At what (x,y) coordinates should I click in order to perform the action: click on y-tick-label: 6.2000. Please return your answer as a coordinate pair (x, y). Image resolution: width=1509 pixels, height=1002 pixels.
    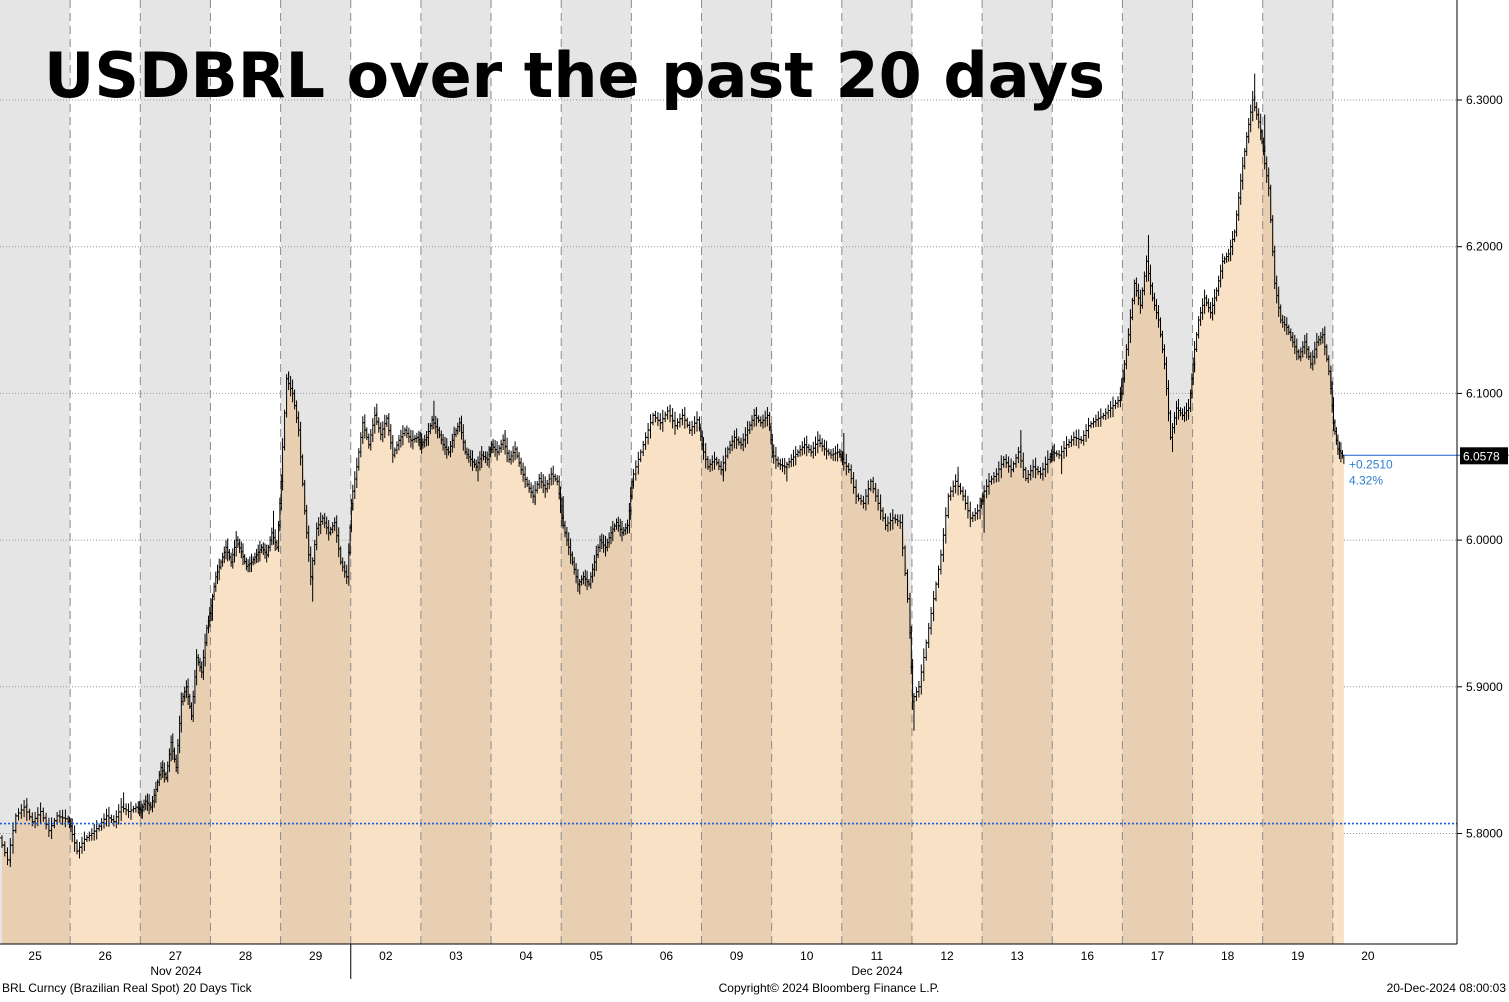
    Looking at the image, I should click on (1484, 247).